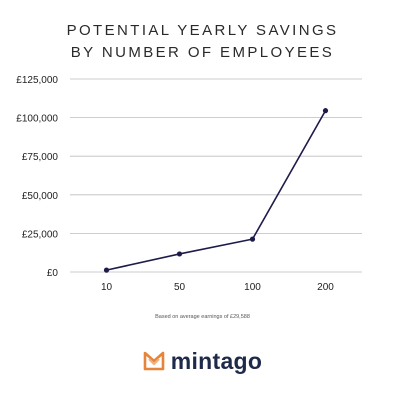  I want to click on chart-title-line-1: POTENTIAL YEARLY SAVINGS, so click(202, 30).